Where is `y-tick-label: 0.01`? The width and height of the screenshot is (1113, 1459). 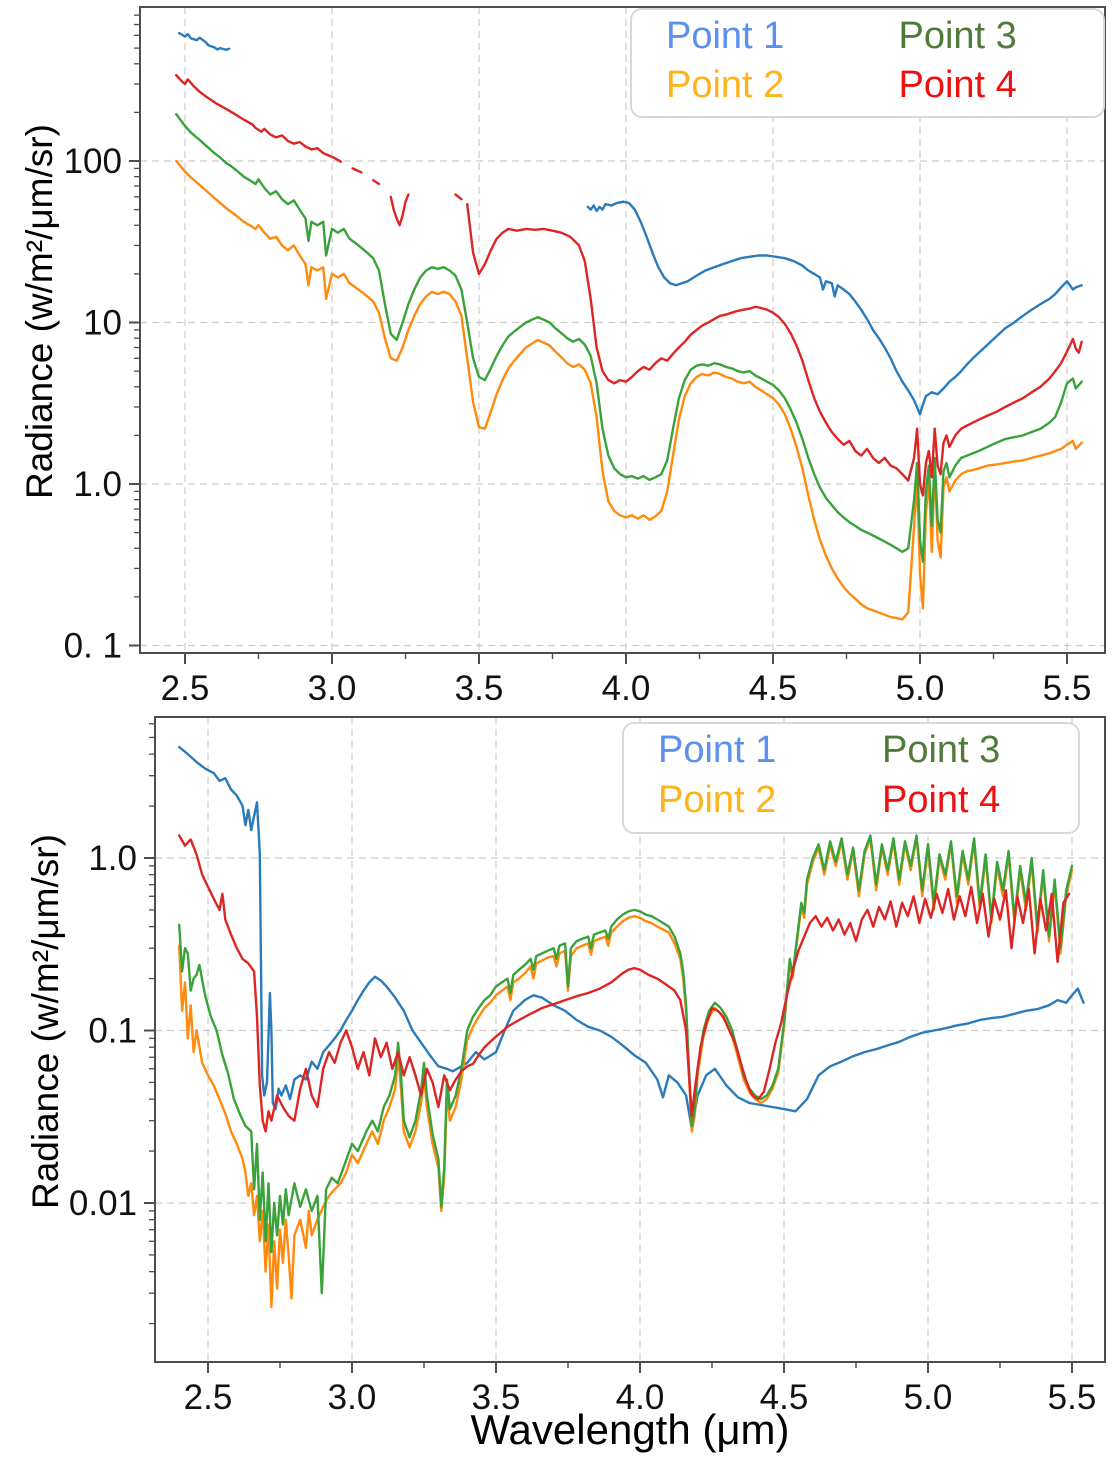
y-tick-label: 0.01 is located at coordinates (103, 1203).